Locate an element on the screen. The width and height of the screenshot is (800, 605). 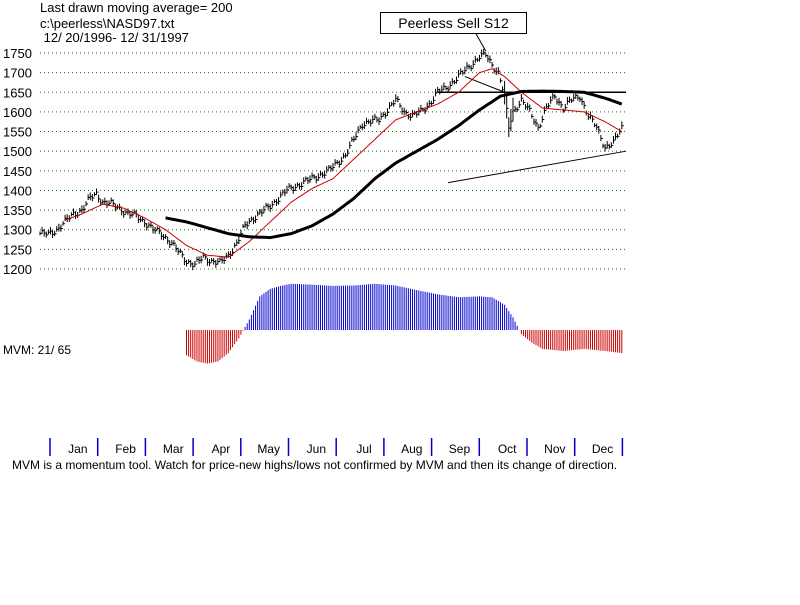
y-tick-label: 1650 is located at coordinates (17, 92).